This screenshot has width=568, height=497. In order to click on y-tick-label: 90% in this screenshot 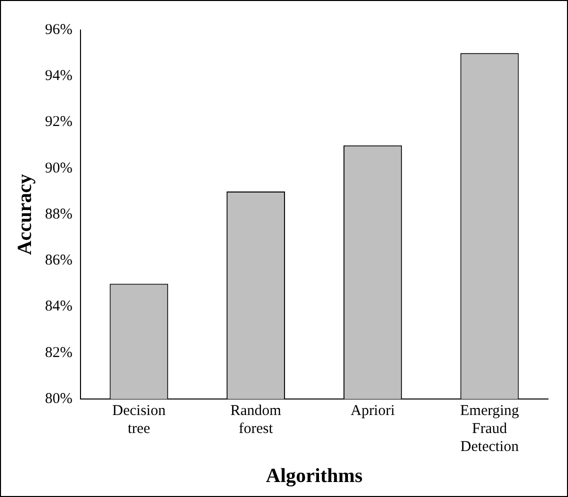, I will do `click(58, 168)`.